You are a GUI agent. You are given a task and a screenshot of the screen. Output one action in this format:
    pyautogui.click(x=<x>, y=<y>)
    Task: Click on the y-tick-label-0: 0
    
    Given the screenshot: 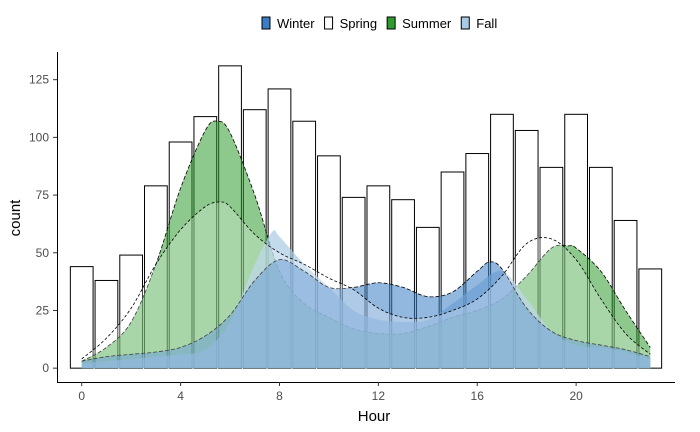 What is the action you would take?
    pyautogui.click(x=45, y=368)
    